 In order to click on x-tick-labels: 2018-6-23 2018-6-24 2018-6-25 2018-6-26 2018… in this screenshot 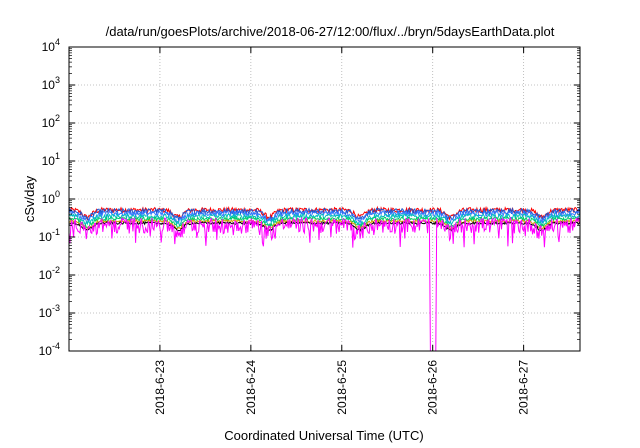, I will do `click(342, 387)`.